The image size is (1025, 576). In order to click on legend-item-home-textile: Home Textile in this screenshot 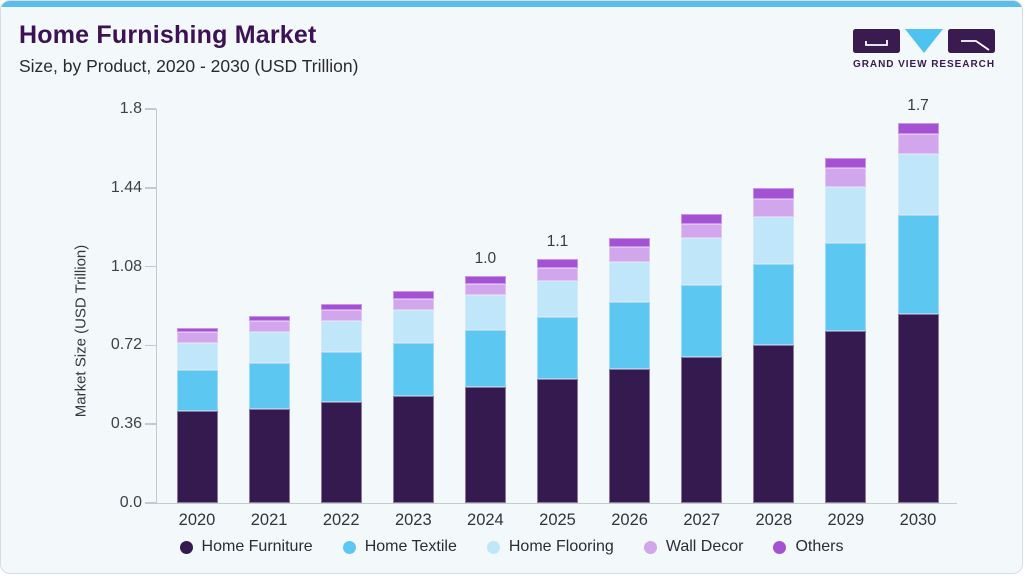, I will do `click(399, 547)`.